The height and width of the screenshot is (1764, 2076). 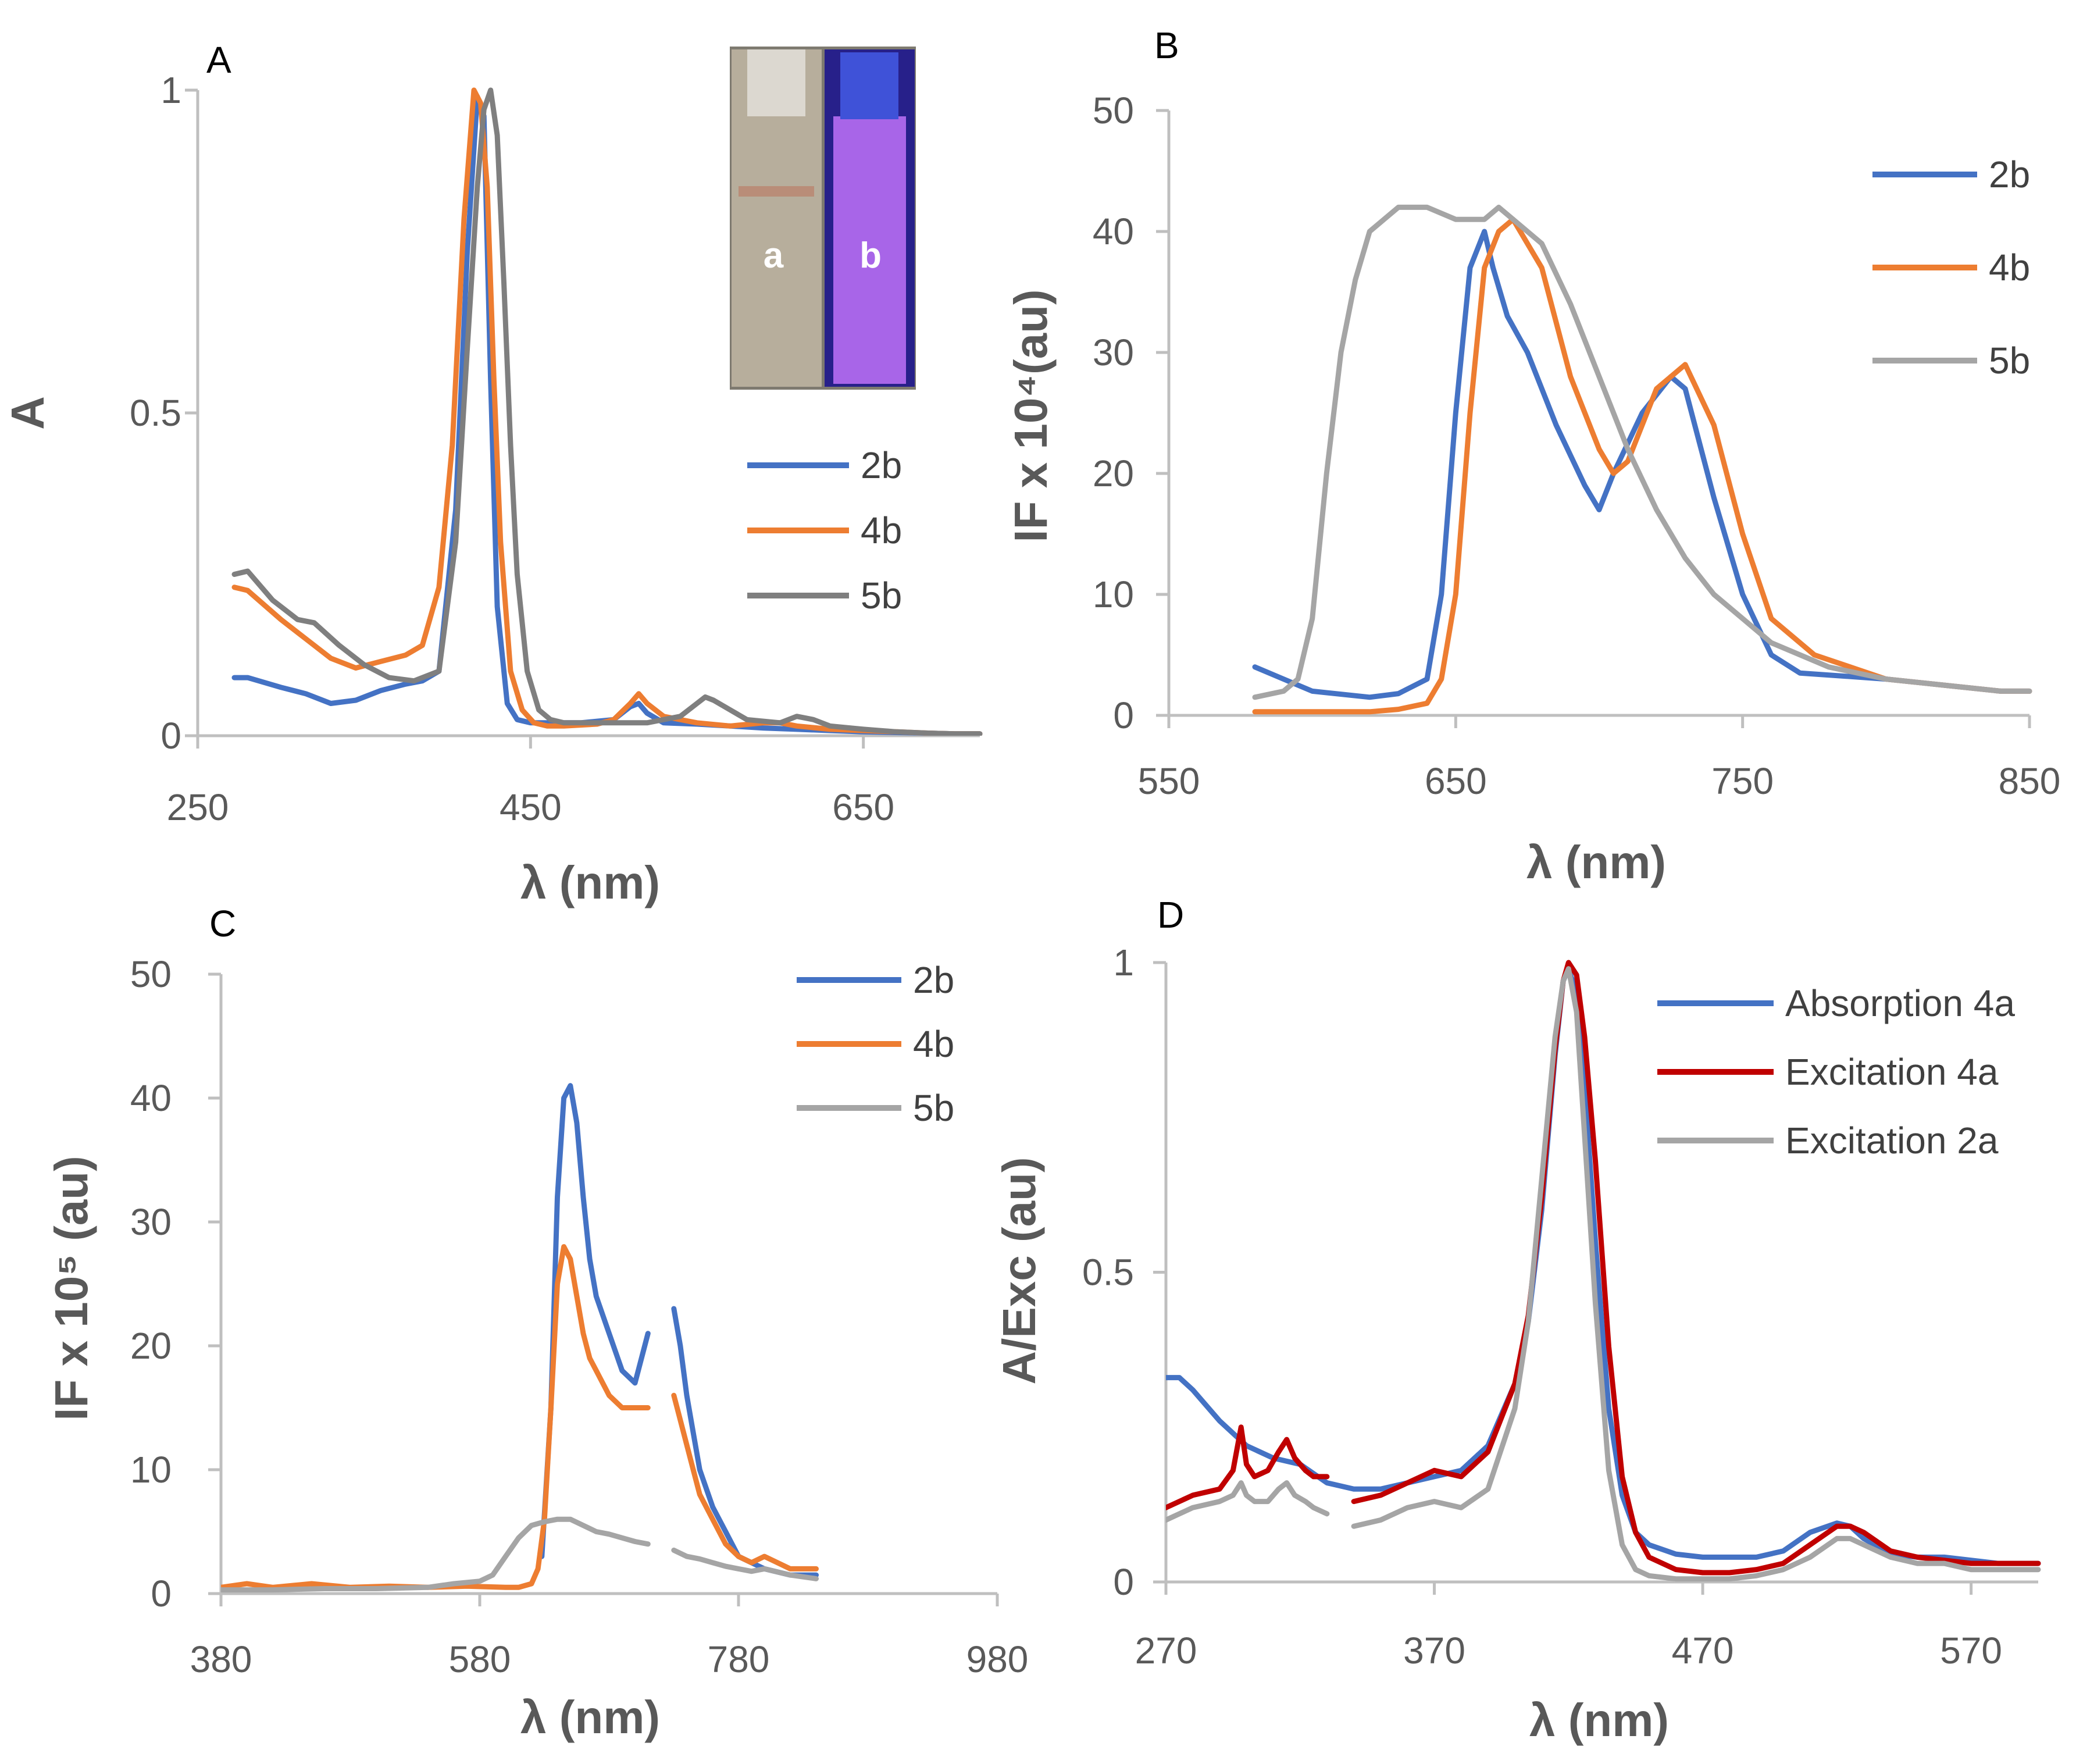 I want to click on panel-a-series-2b, so click(x=607, y=415).